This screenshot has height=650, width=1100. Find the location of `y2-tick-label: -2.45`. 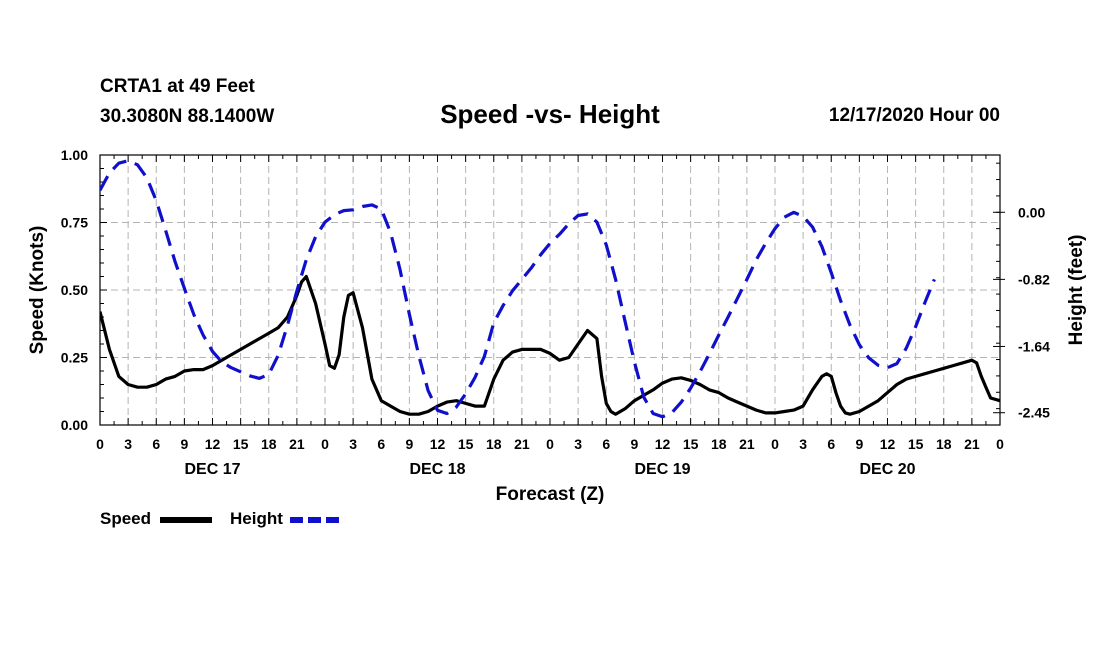

y2-tick-label: -2.45 is located at coordinates (1034, 413).